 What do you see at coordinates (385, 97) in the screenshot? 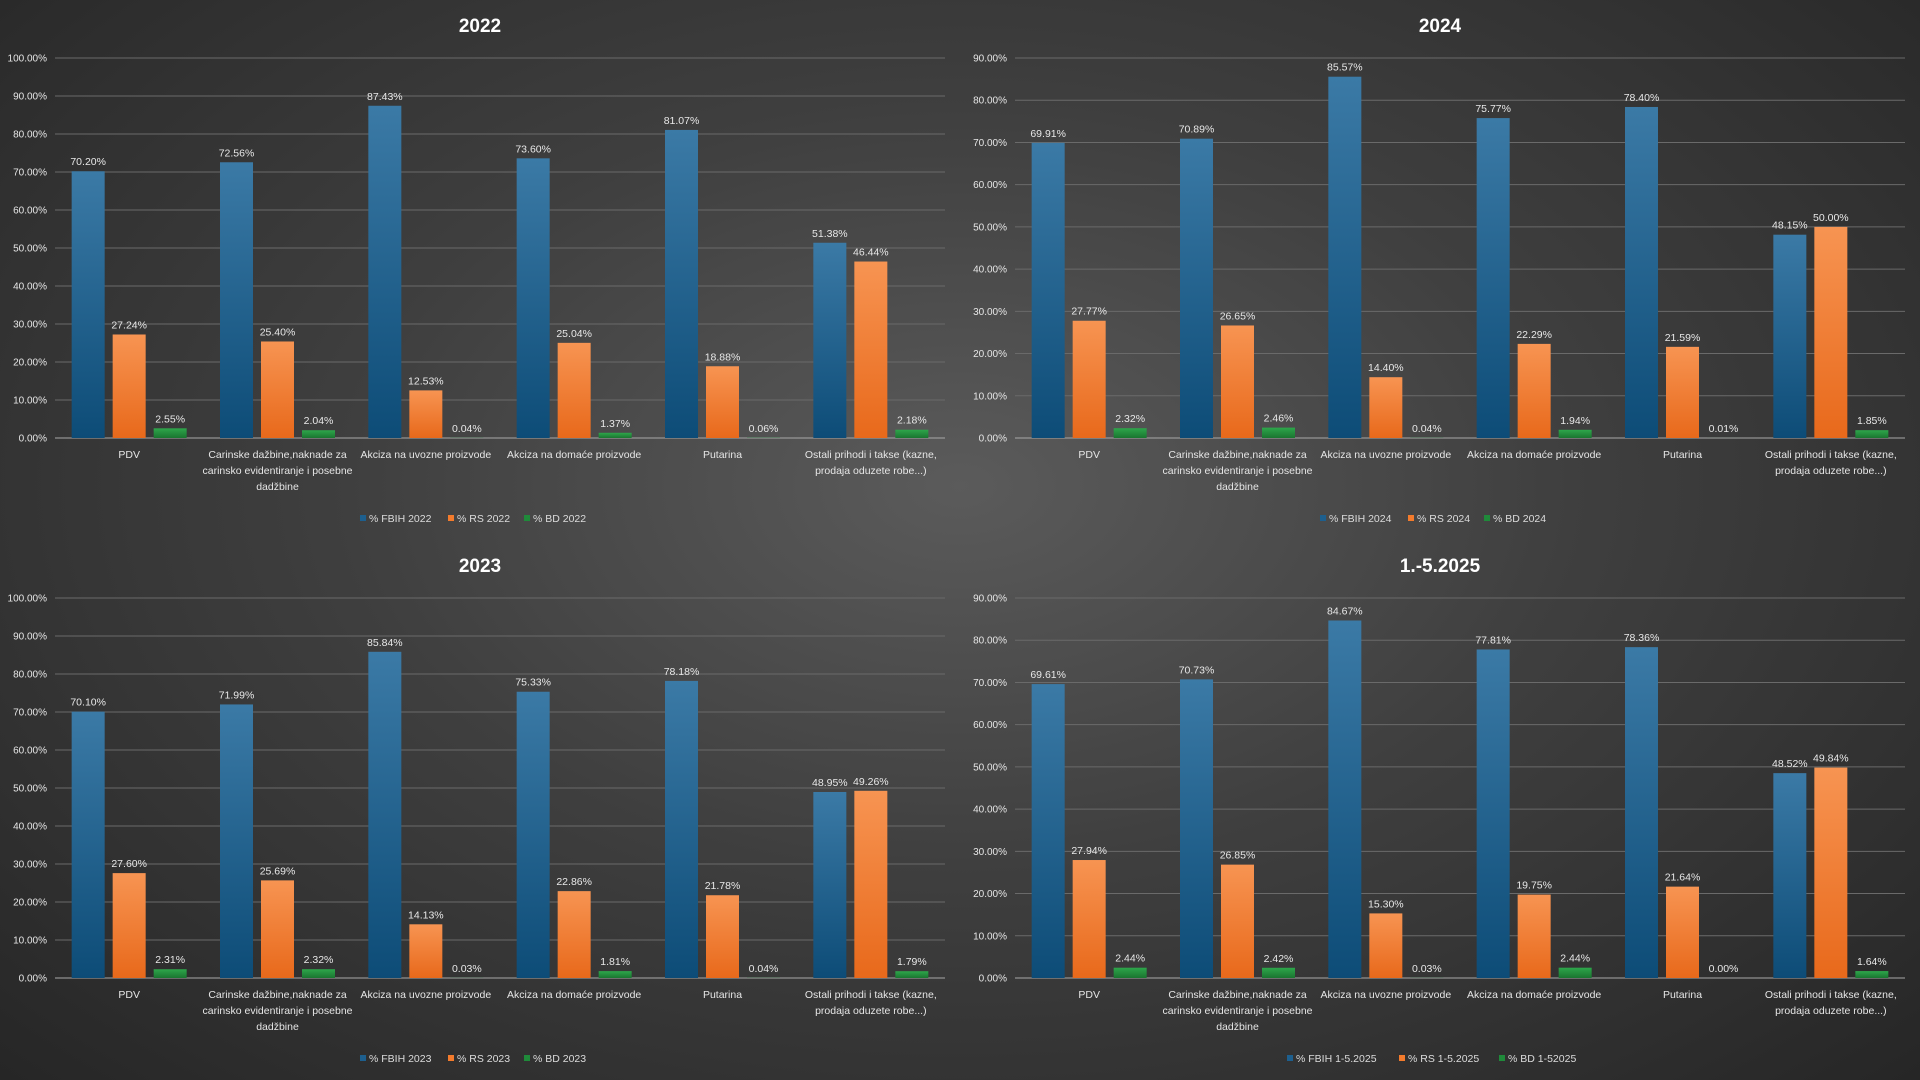
I see `data-label: 87.43%` at bounding box center [385, 97].